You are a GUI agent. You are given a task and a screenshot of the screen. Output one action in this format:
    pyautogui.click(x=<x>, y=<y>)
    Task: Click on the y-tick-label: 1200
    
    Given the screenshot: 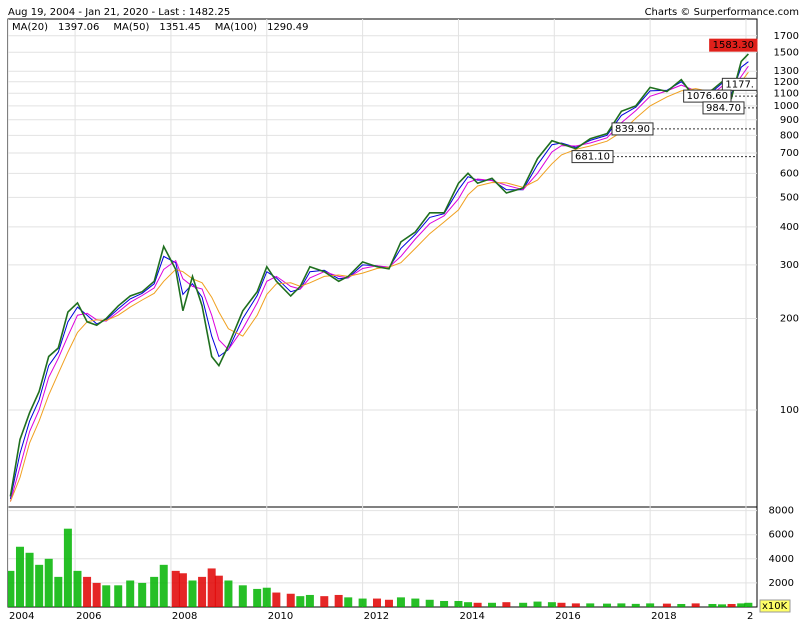 What is the action you would take?
    pyautogui.click(x=786, y=82)
    